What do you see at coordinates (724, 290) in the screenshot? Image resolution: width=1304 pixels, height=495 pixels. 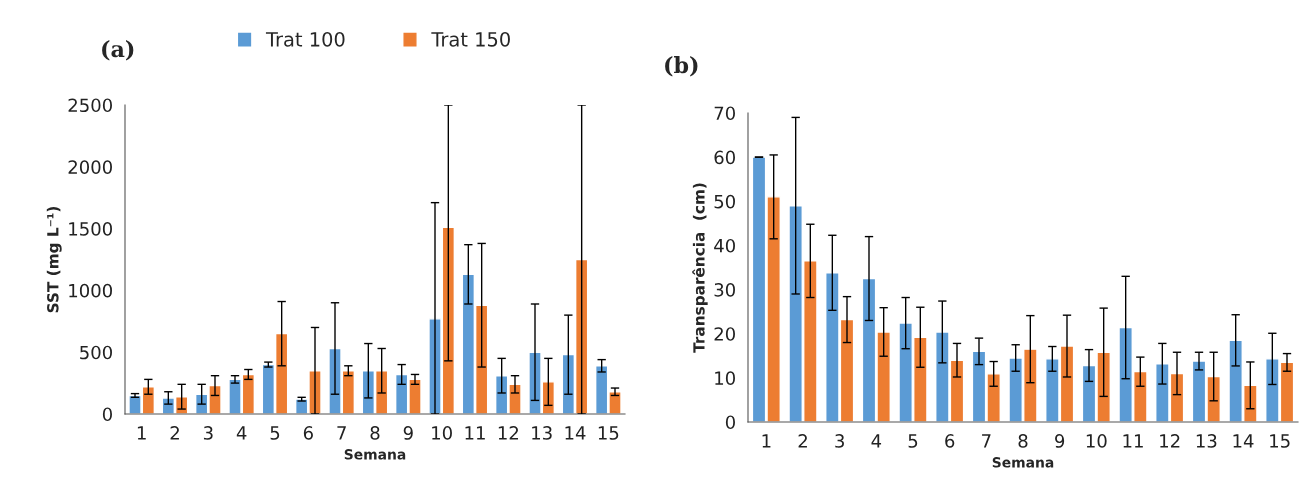 I see `y-tick-label: 30` at bounding box center [724, 290].